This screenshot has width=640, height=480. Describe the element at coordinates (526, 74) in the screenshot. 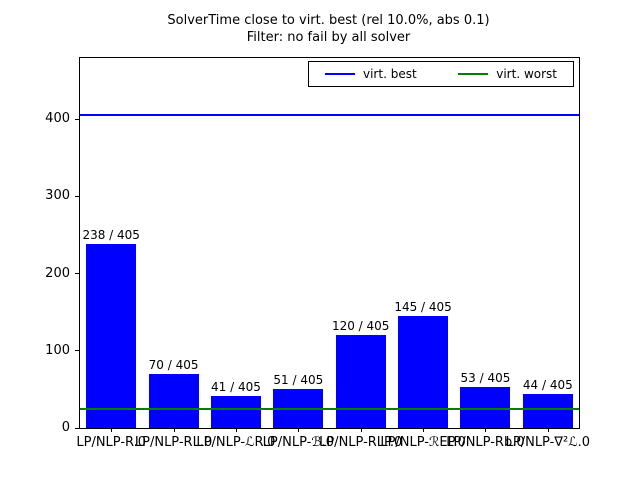

I see `legend-label: virt. worst` at that location.